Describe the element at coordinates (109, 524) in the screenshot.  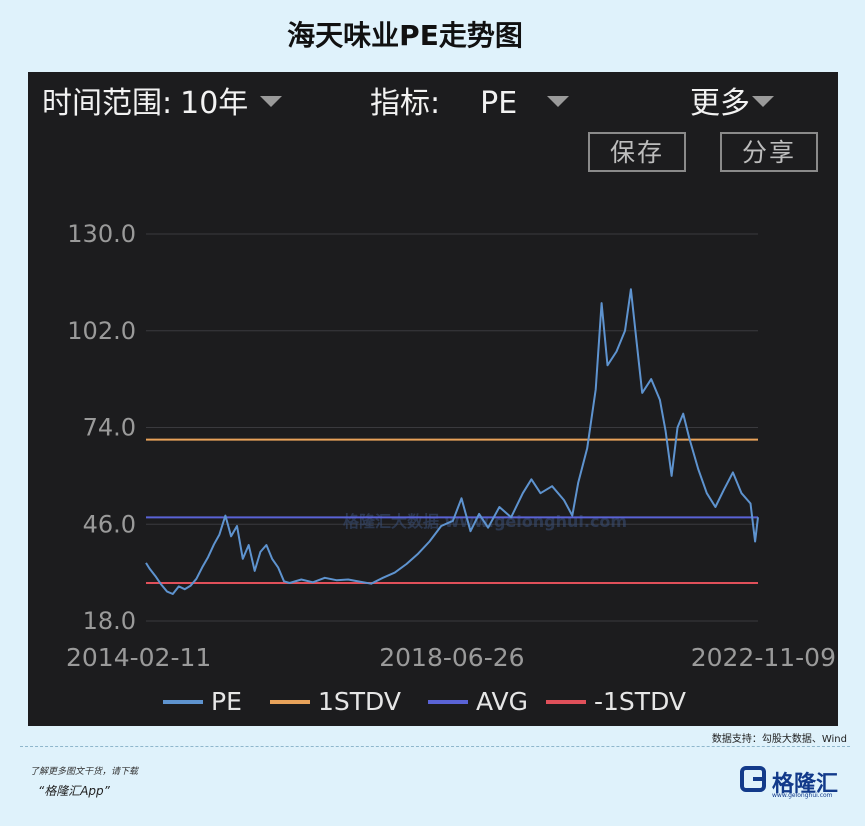
I see `y-tick-label: 46.0` at that location.